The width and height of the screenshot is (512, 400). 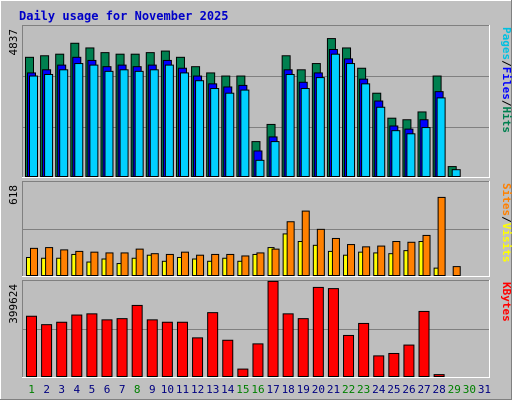 I want to click on x-tick-label: 17, so click(x=272, y=389).